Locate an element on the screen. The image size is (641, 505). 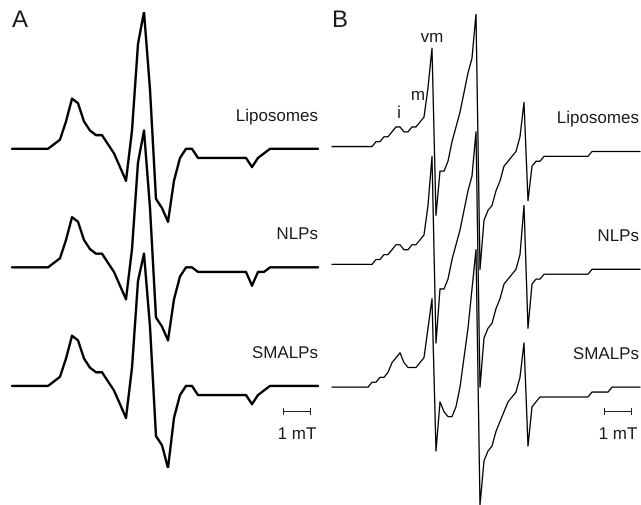
chart-title: B is located at coordinates (340, 19).